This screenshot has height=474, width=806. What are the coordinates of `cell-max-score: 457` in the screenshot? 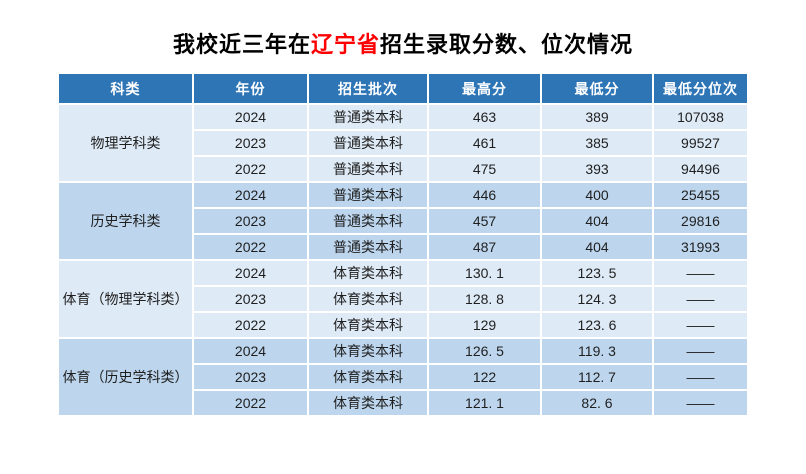 It's located at (484, 221).